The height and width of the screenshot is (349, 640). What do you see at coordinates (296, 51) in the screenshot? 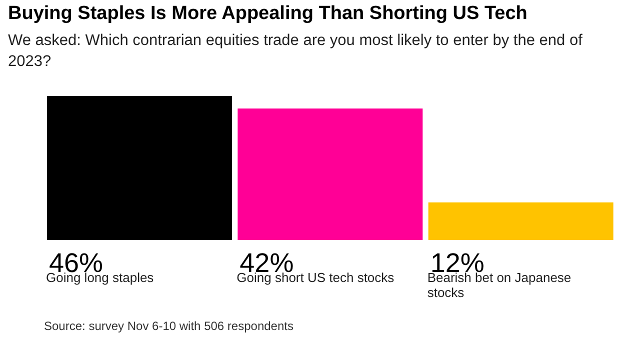
I see `chart-subtitle: We asked: Which contrarian equities trade are you most likely to enter by the end of 2023?` at bounding box center [296, 51].